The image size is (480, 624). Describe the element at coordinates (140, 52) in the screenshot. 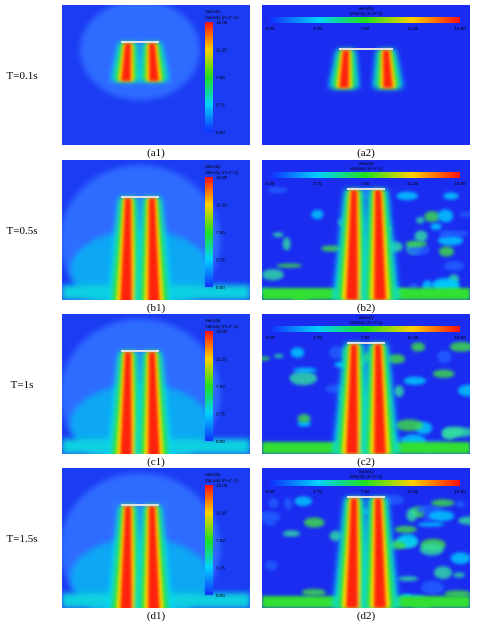

I see `halo` at that location.